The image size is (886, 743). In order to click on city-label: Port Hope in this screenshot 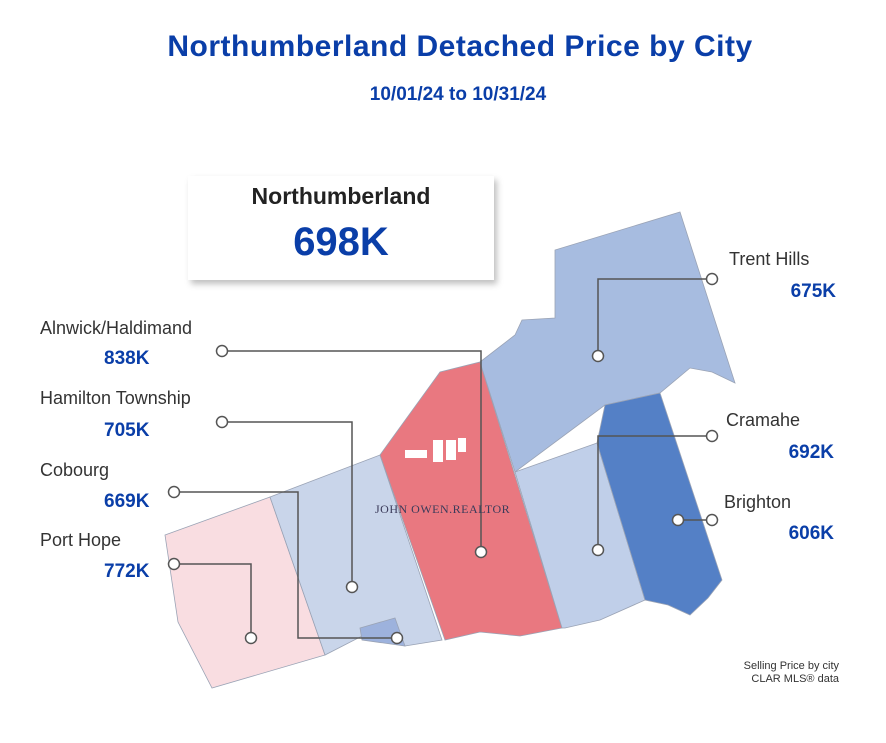, I will do `click(81, 540)`.